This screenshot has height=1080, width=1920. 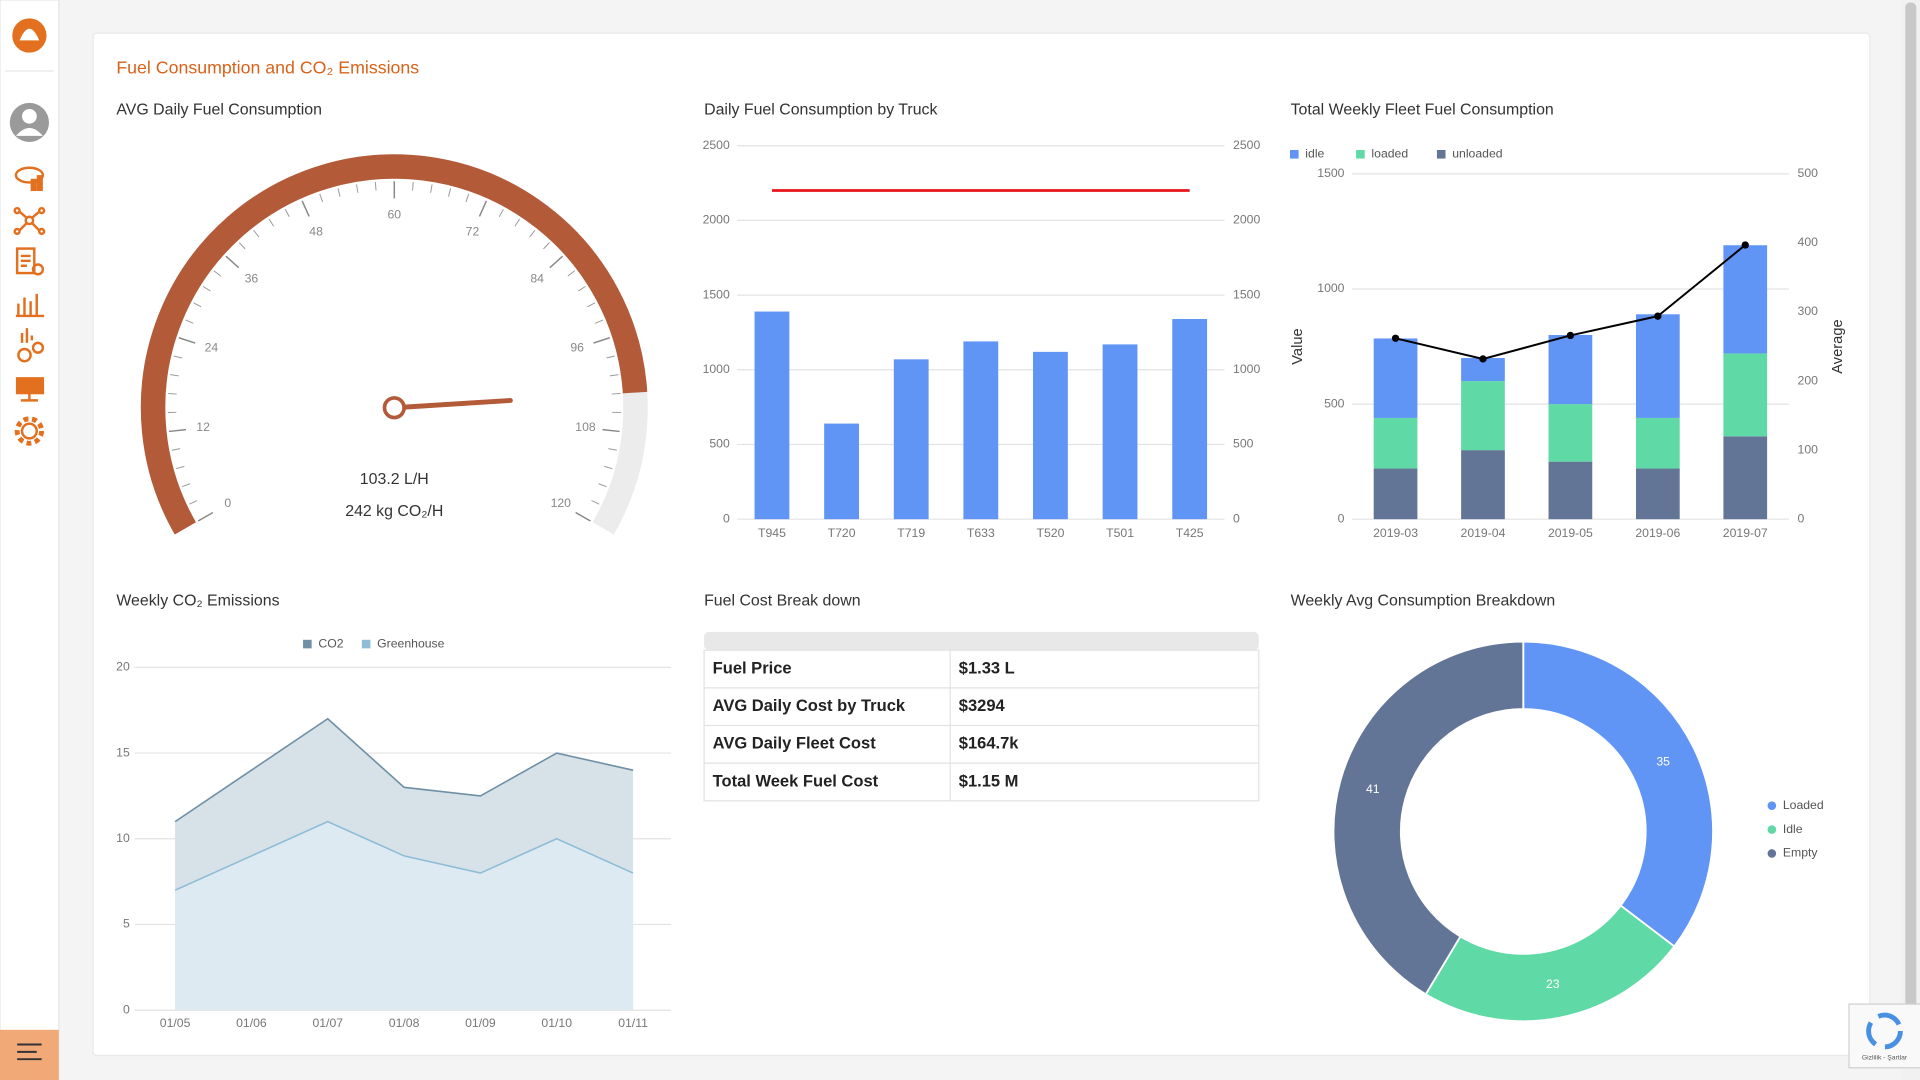 What do you see at coordinates (126, 924) in the screenshot?
I see `y-tick-label: 5` at bounding box center [126, 924].